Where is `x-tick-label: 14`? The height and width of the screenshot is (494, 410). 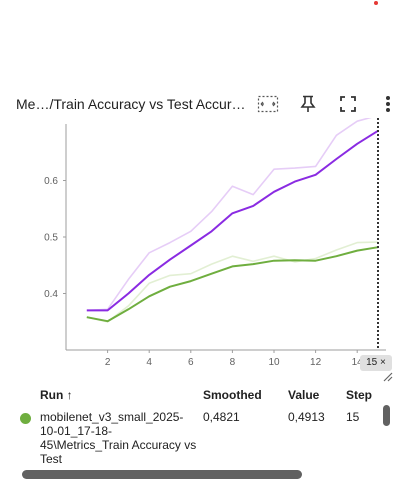 x-tick-label: 14 is located at coordinates (358, 362).